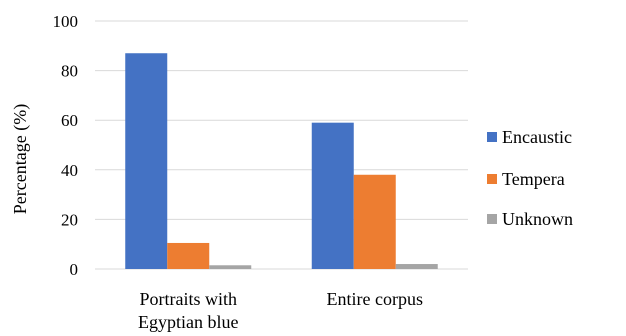  I want to click on y-tick-label: 80, so click(69, 71).